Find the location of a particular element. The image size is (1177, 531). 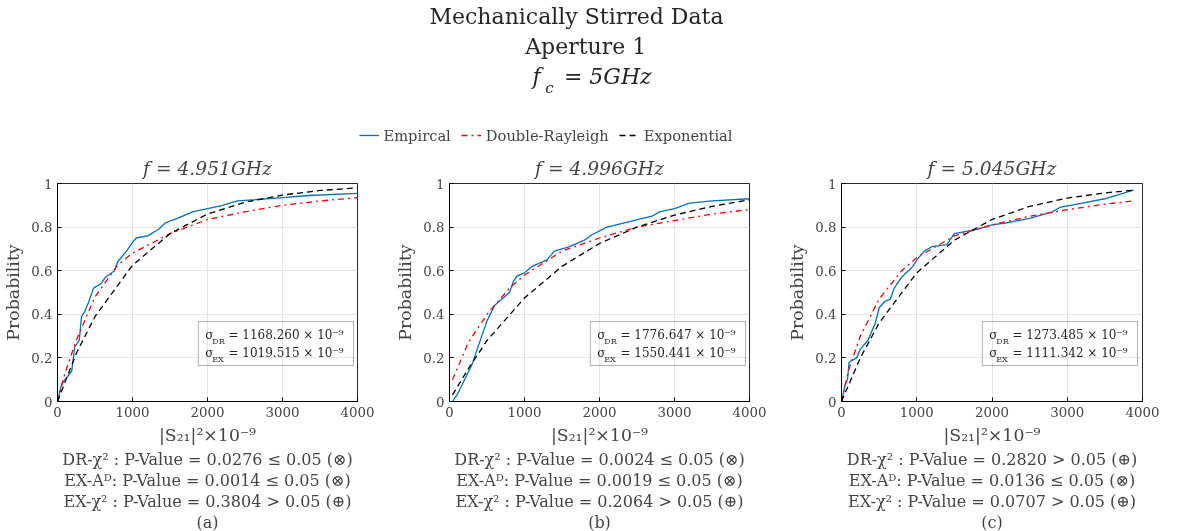

text: EX-Aᴰ: P-Value = 0.0014 ≤ 0.05 (⊗) is located at coordinates (207, 480).